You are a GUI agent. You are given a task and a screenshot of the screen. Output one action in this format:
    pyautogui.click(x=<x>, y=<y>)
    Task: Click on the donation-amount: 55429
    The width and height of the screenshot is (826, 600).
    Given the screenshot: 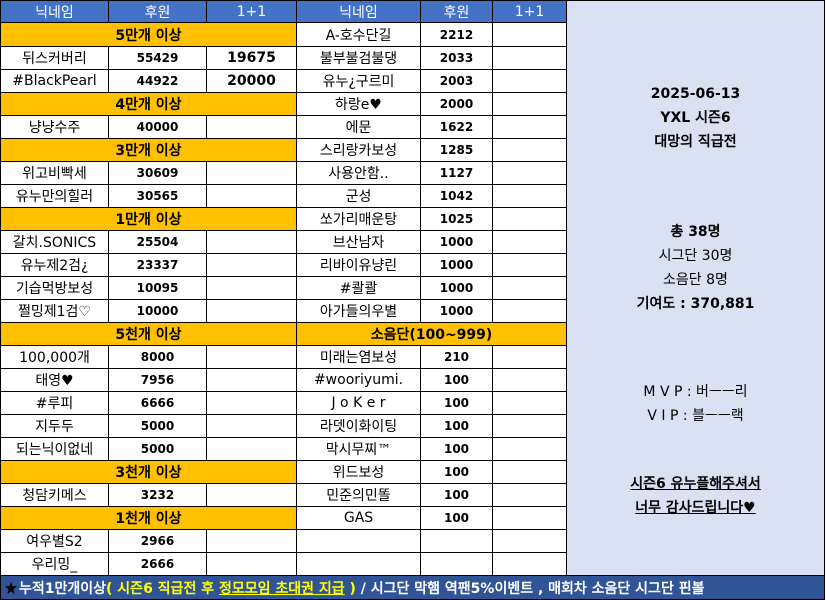 What is the action you would take?
    pyautogui.click(x=157, y=58)
    